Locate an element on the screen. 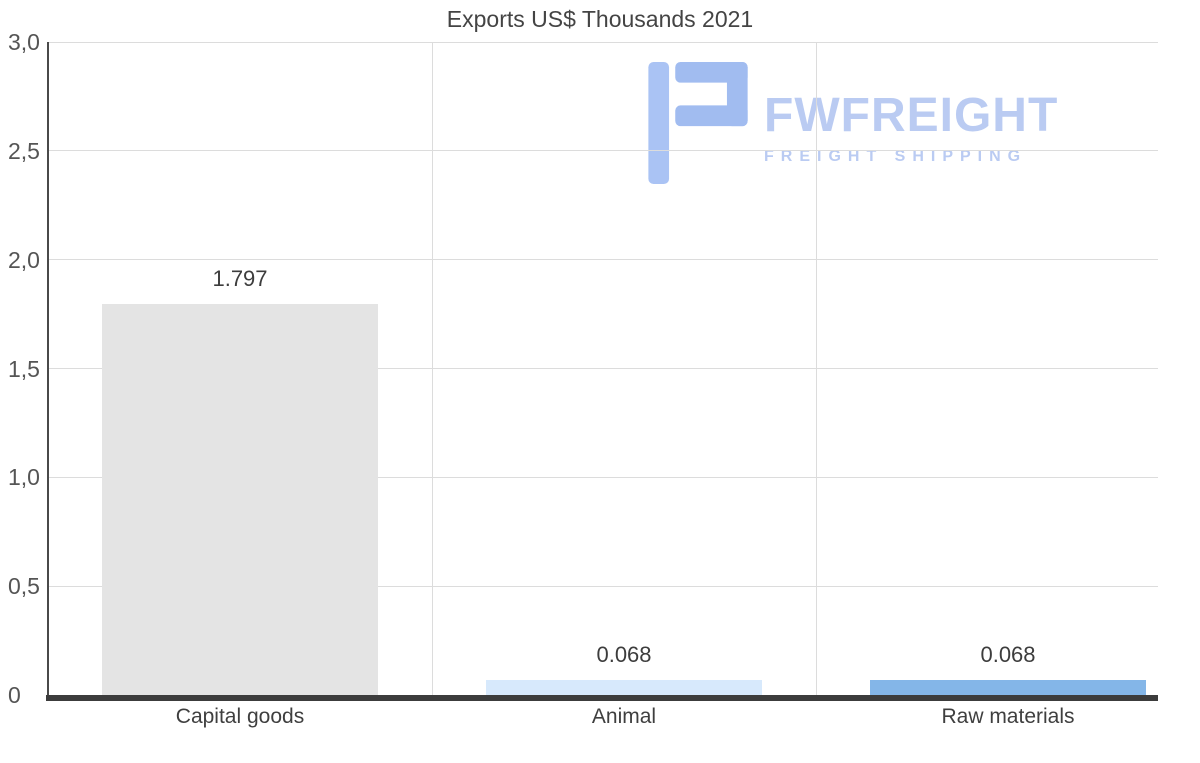  bar-raw-materials is located at coordinates (1008, 687).